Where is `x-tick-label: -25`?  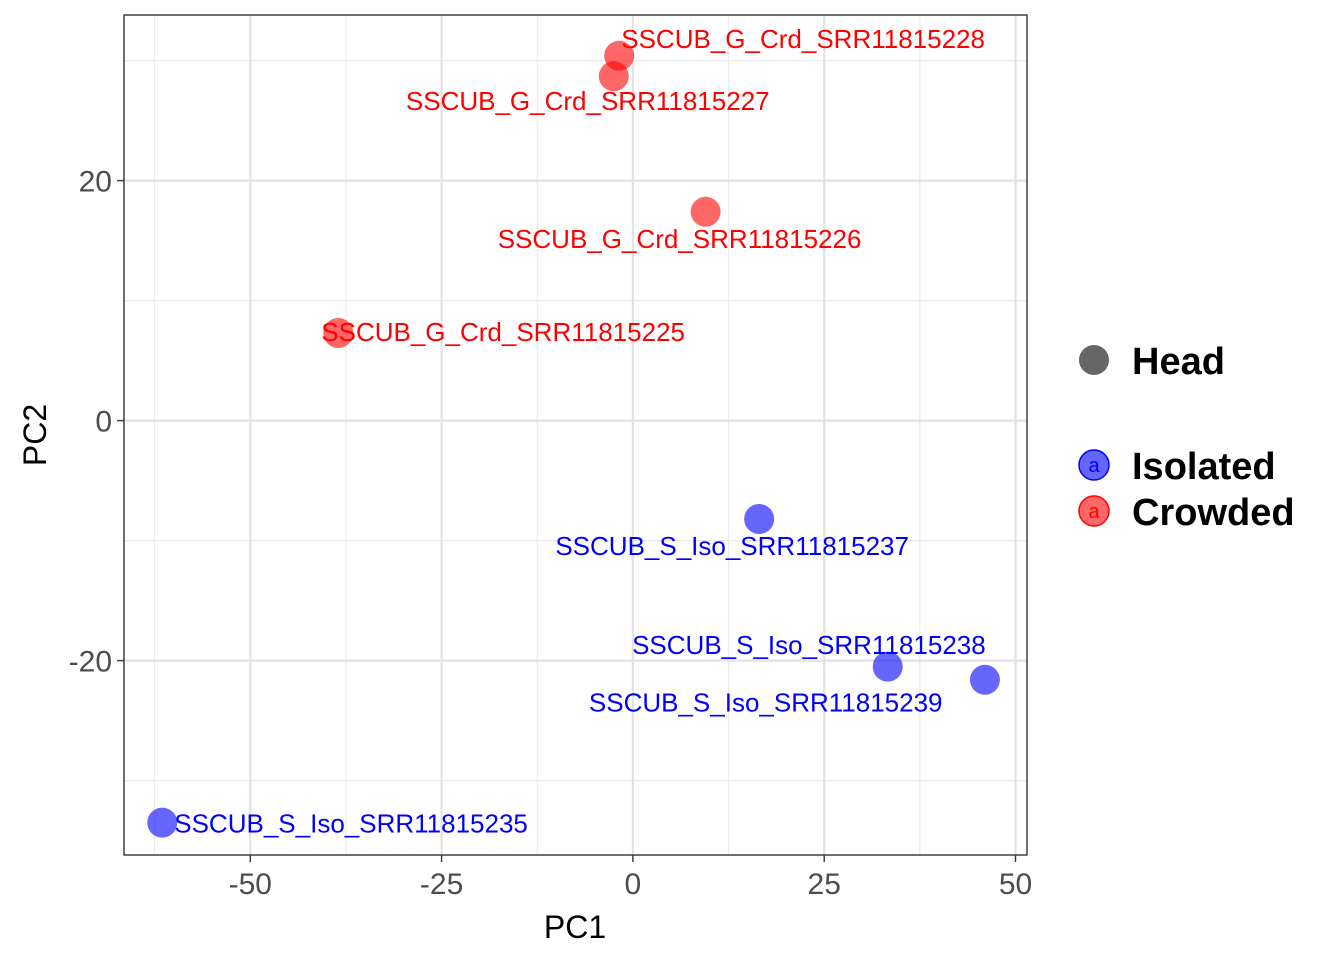 x-tick-label: -25 is located at coordinates (441, 884).